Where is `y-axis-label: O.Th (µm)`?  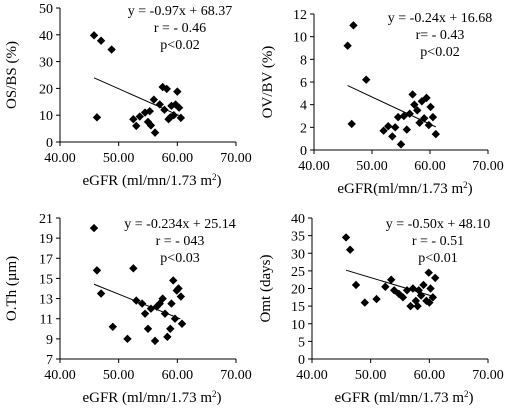
y-axis-label: O.Th (µm) is located at coordinates (12, 288).